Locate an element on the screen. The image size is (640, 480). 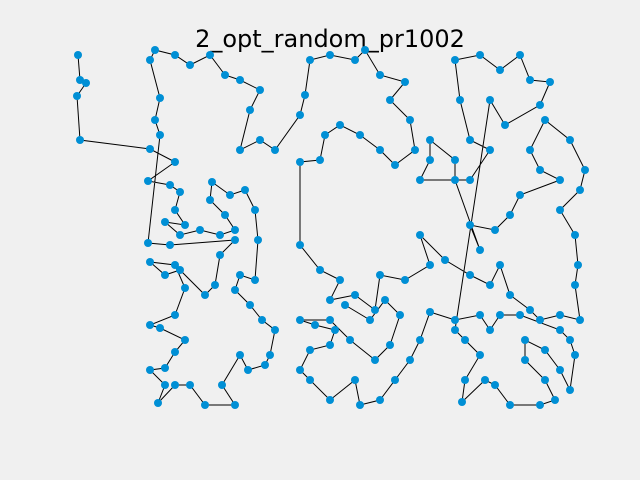
chart-title: 2_opt_random_pr1002 is located at coordinates (330, 39).